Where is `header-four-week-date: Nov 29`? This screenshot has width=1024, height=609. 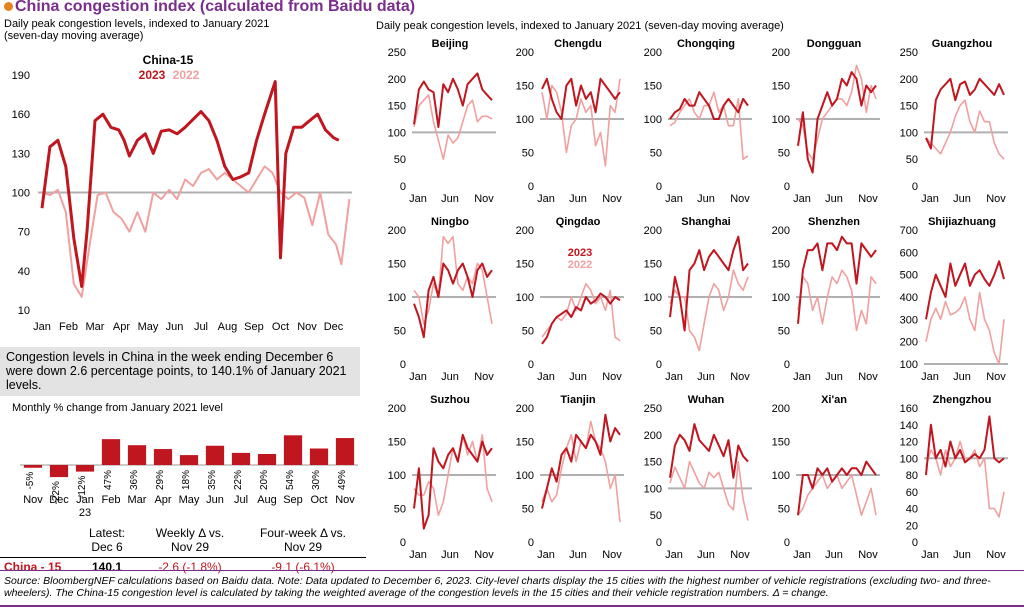
header-four-week-date: Nov 29 is located at coordinates (303, 547).